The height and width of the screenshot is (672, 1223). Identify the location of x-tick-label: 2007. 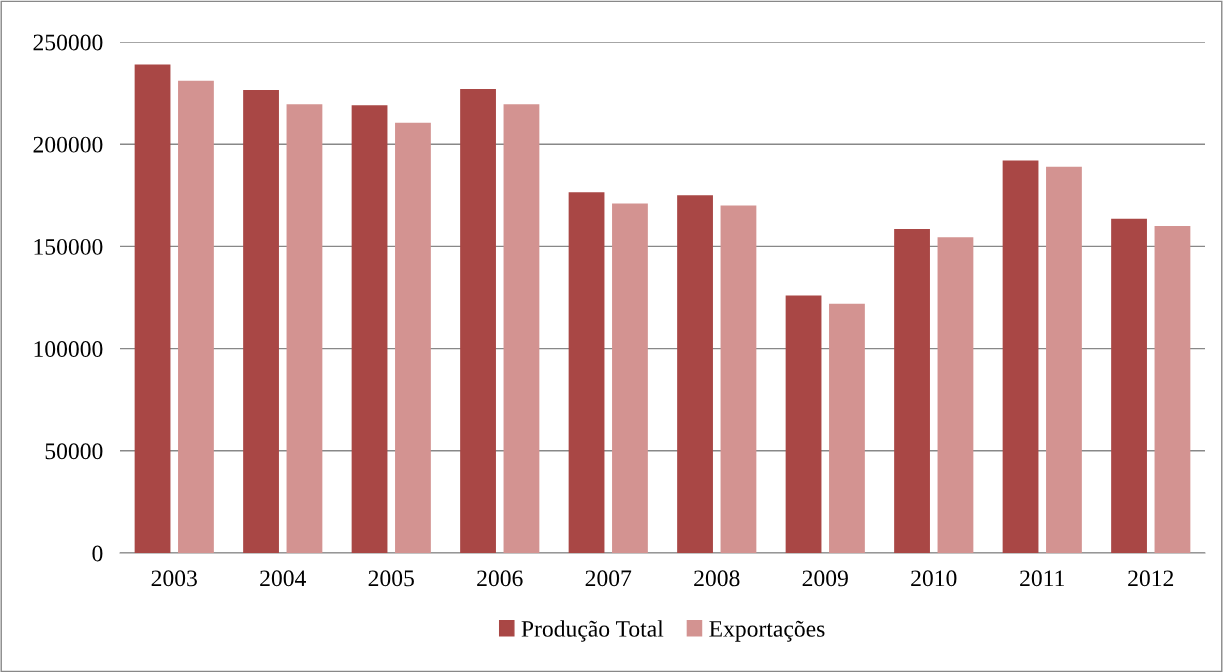
(608, 578).